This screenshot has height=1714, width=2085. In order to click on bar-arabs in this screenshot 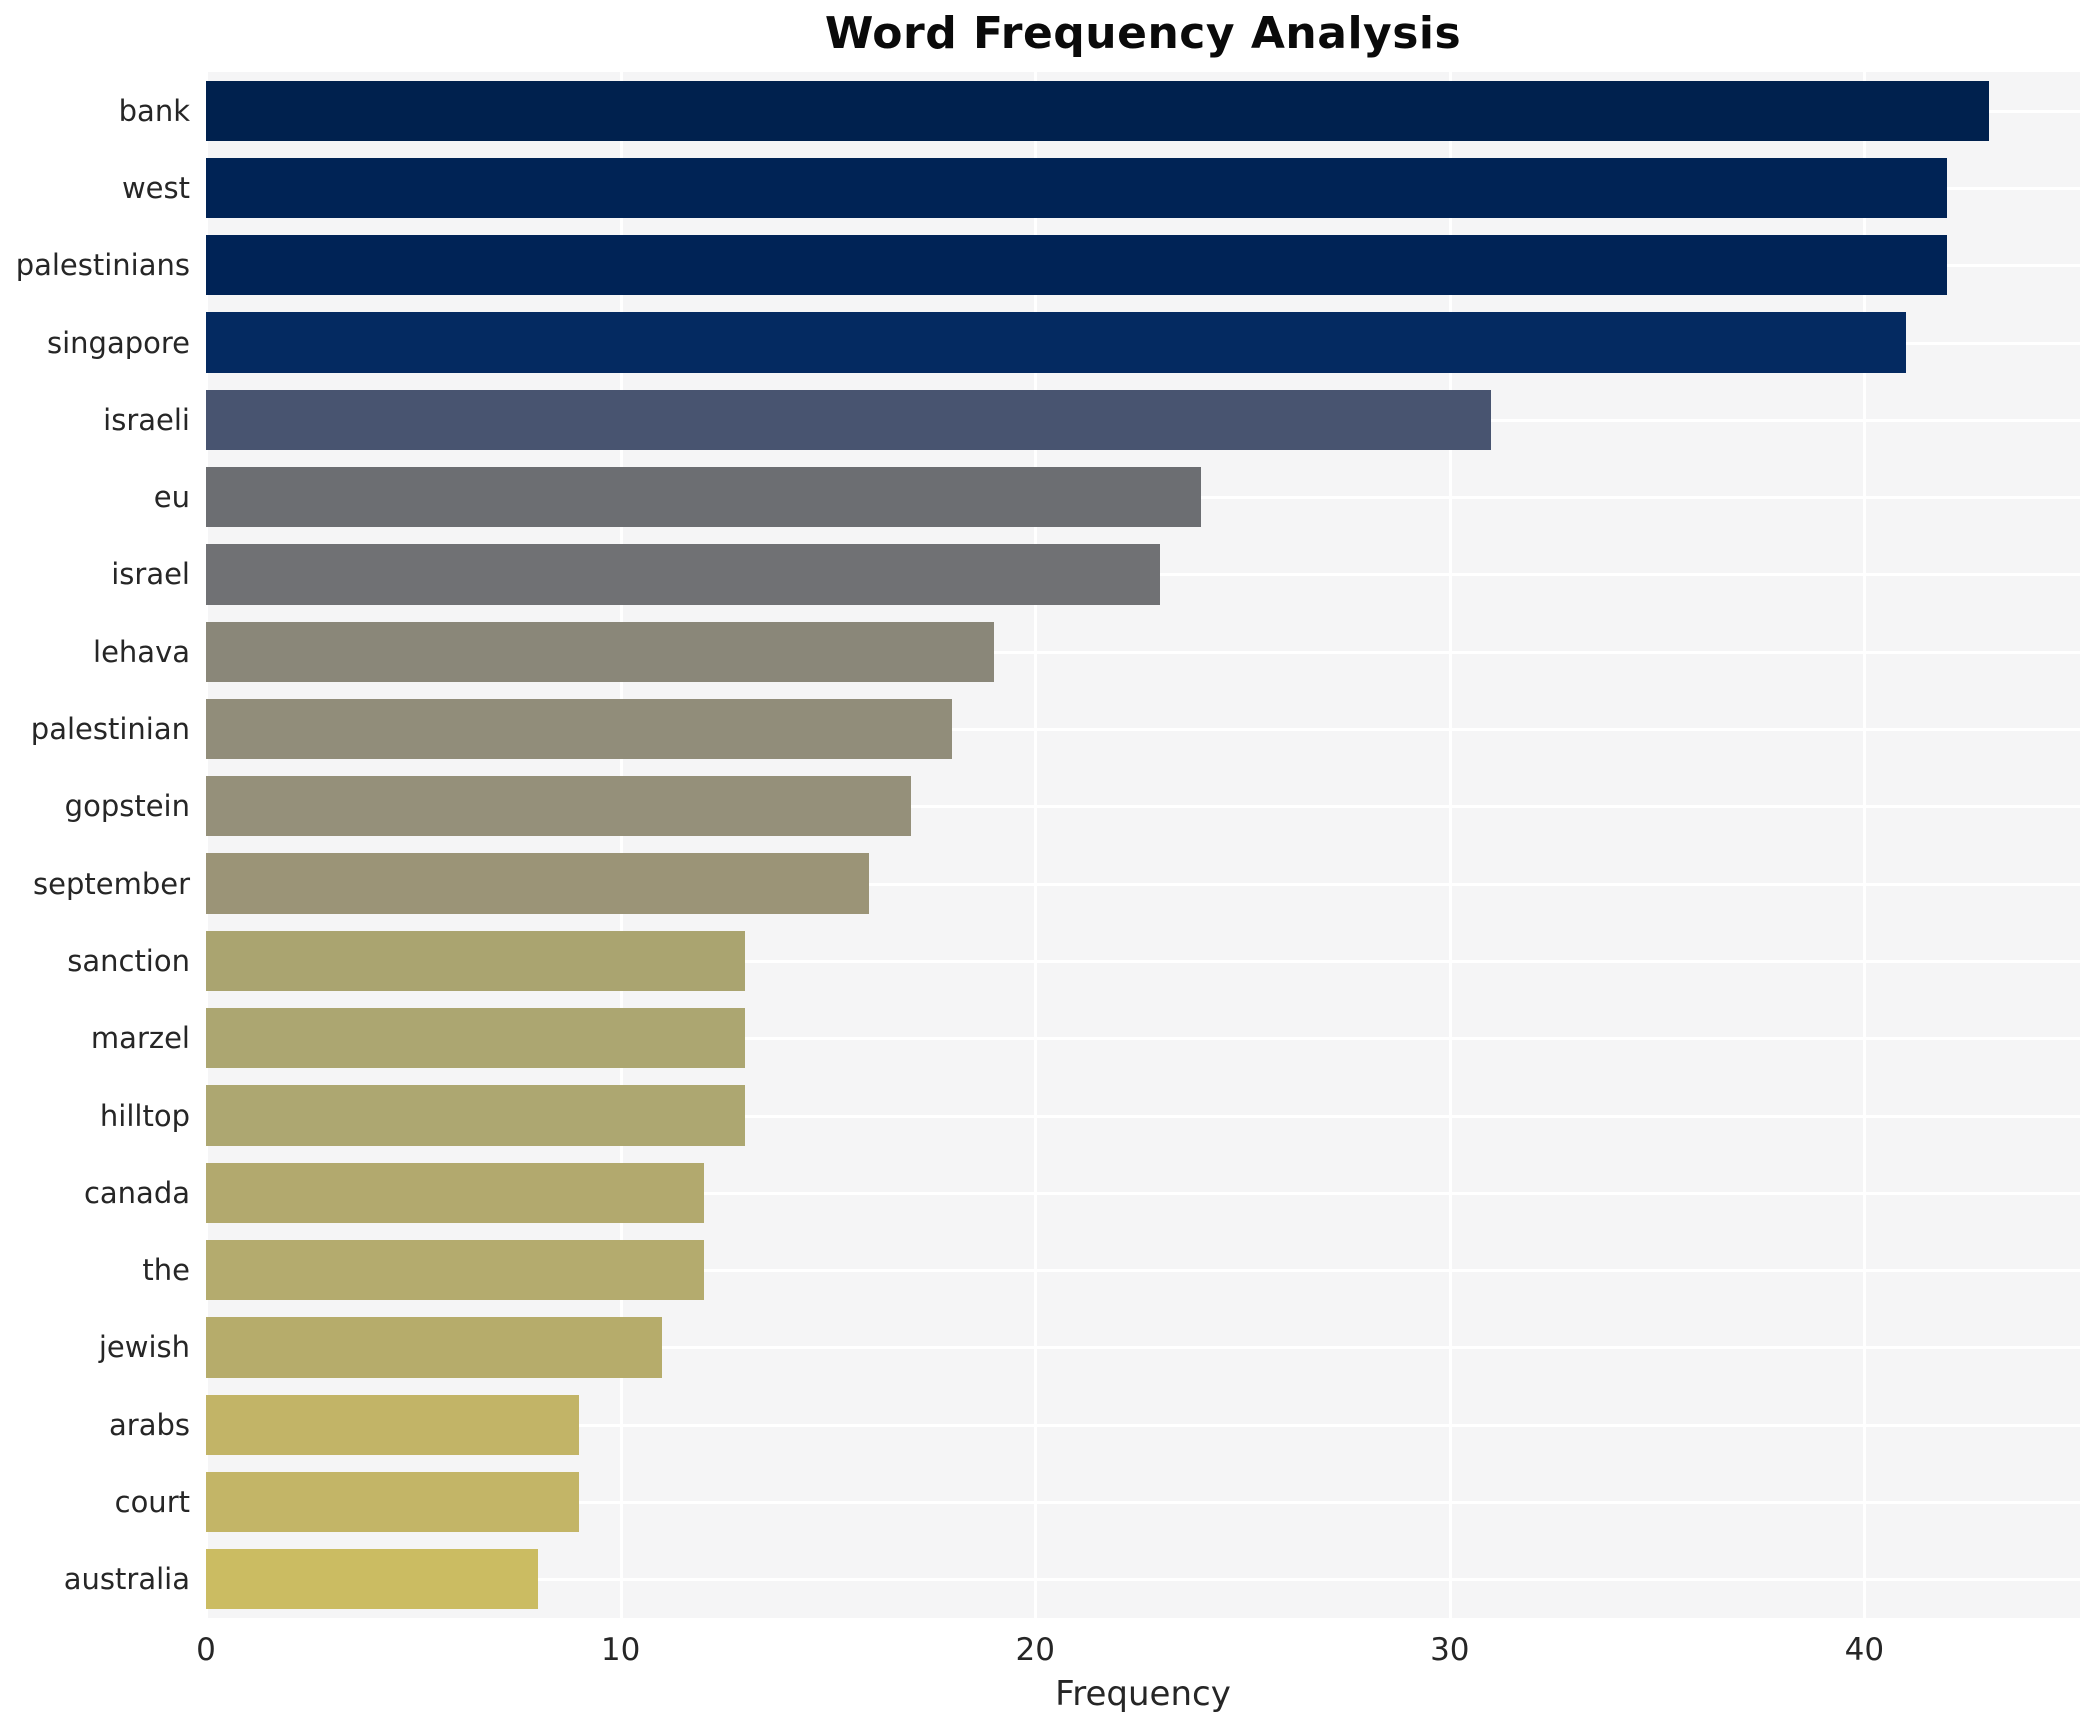, I will do `click(393, 1424)`.